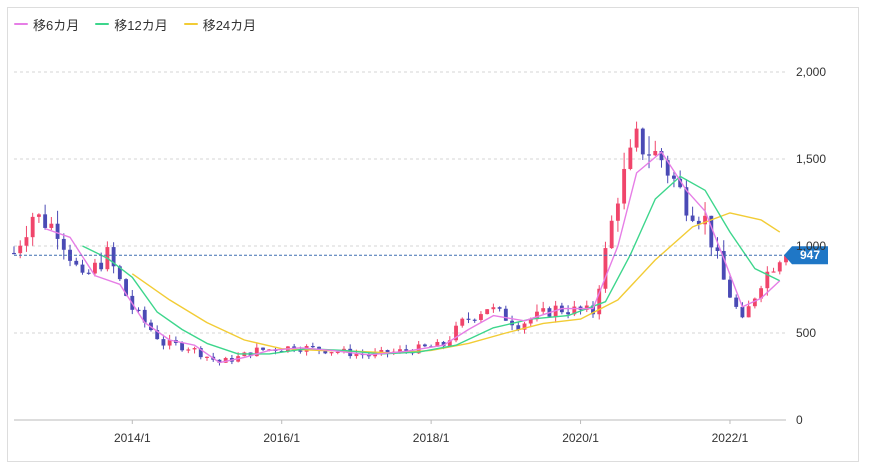 This screenshot has height=473, width=869. What do you see at coordinates (811, 159) in the screenshot?
I see `y-tick-label: 1,500` at bounding box center [811, 159].